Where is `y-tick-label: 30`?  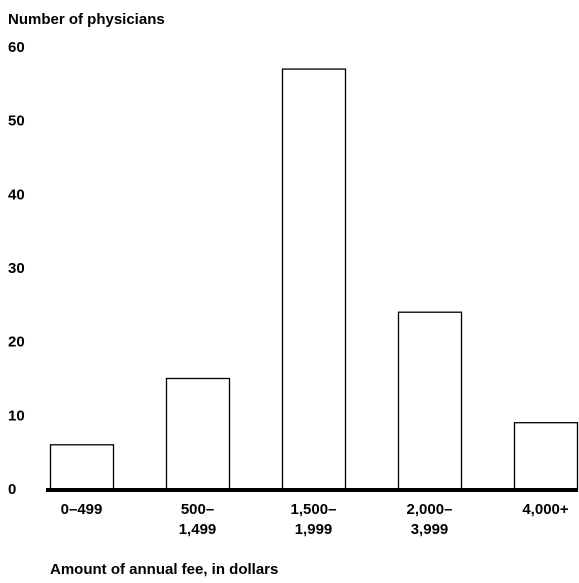
y-tick-label: 30 is located at coordinates (16, 268).